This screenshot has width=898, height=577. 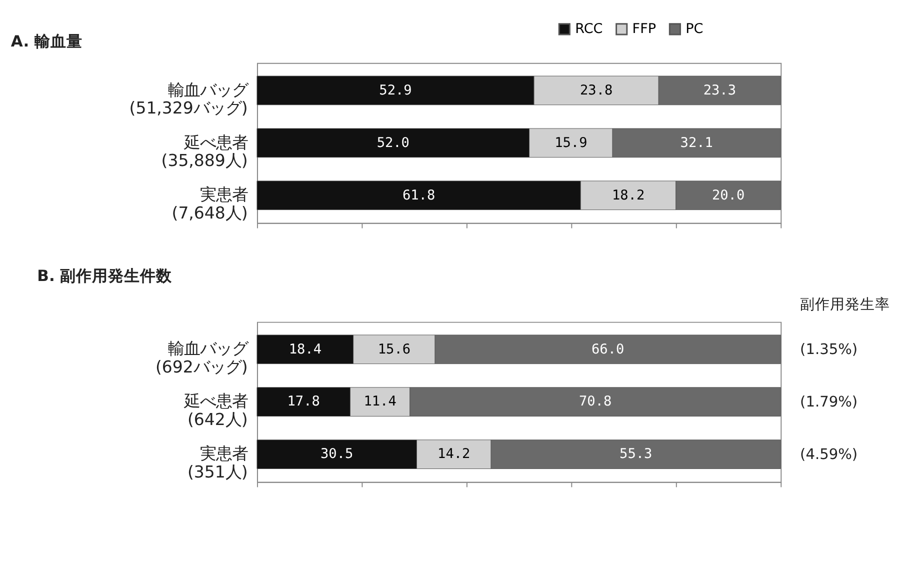 I want to click on text: B. 副作用発生件数, so click(x=105, y=276).